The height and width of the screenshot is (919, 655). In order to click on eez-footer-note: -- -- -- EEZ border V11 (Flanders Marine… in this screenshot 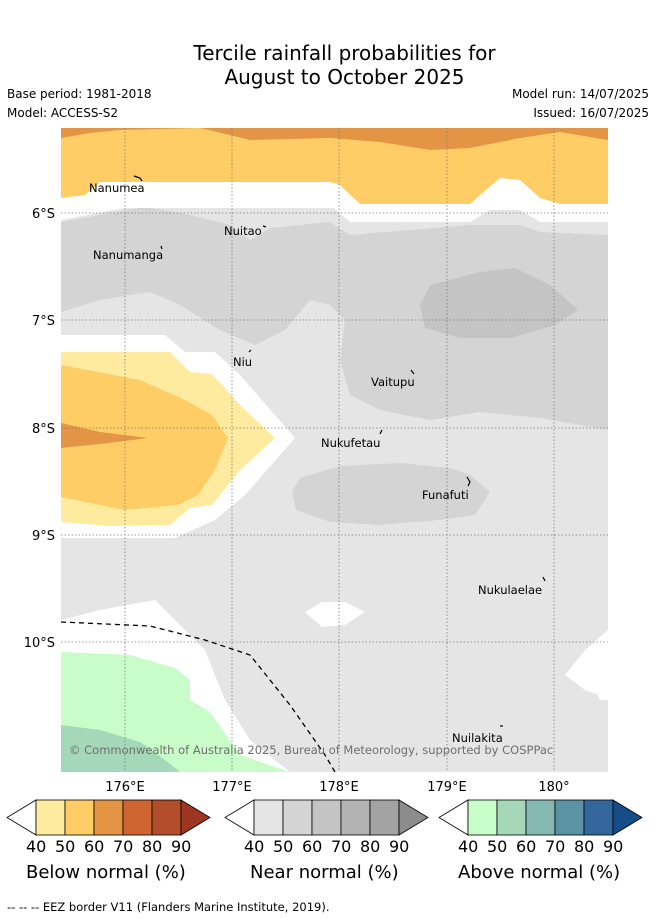, I will do `click(168, 907)`.